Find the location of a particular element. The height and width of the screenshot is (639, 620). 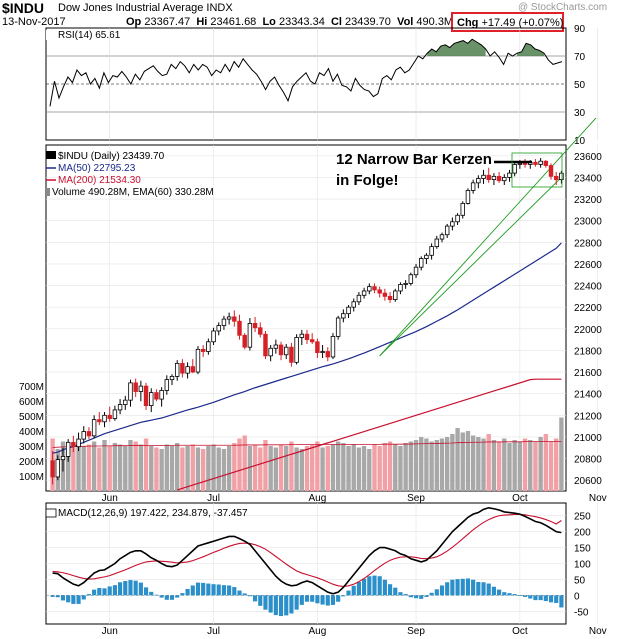

macd-legend-icon is located at coordinates (51, 513).